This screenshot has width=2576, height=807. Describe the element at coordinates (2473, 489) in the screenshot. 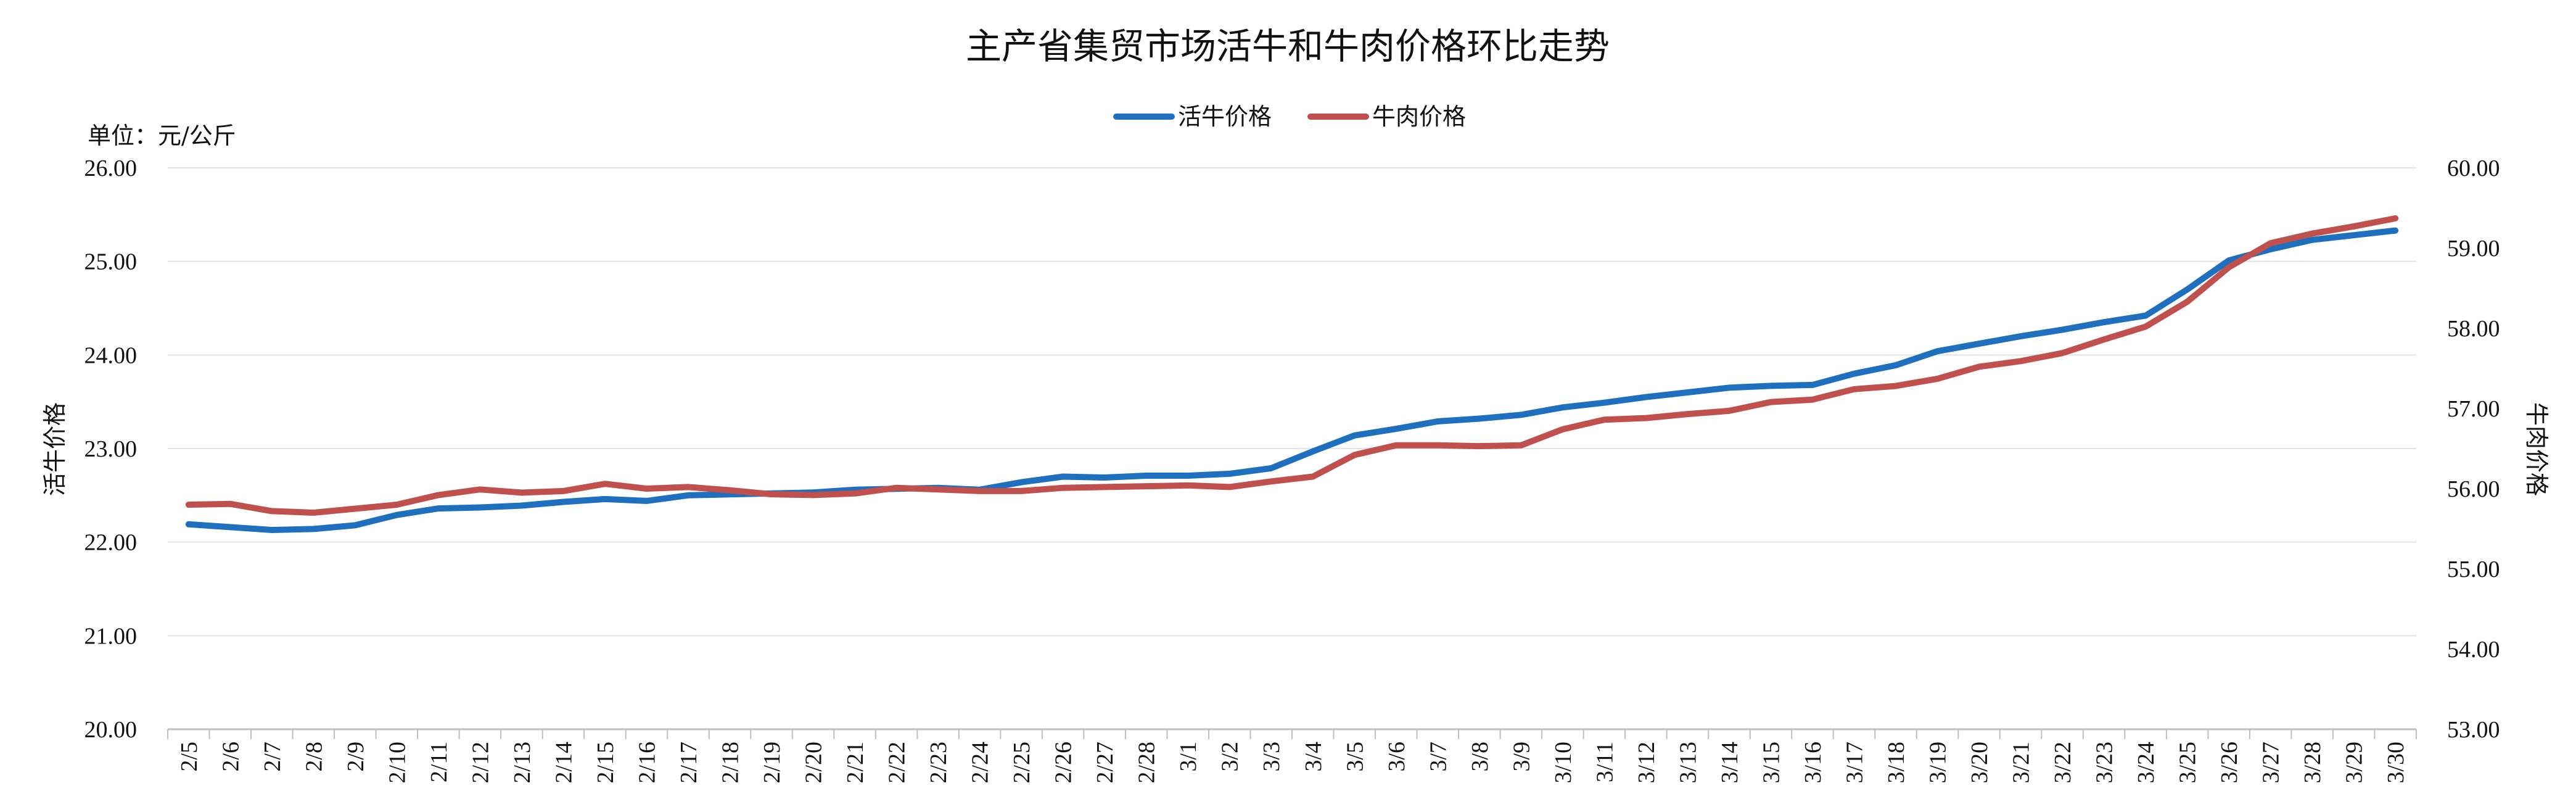

I see `y-right-tick-label: 56.00` at that location.